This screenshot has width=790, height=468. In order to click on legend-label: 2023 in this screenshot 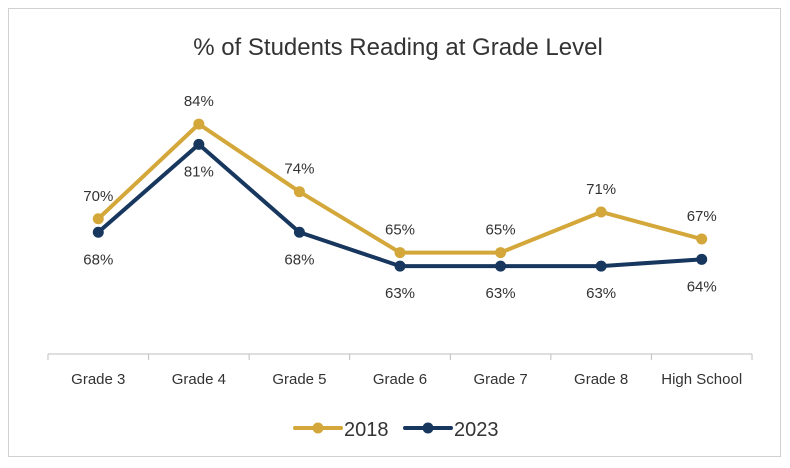, I will do `click(476, 430)`.